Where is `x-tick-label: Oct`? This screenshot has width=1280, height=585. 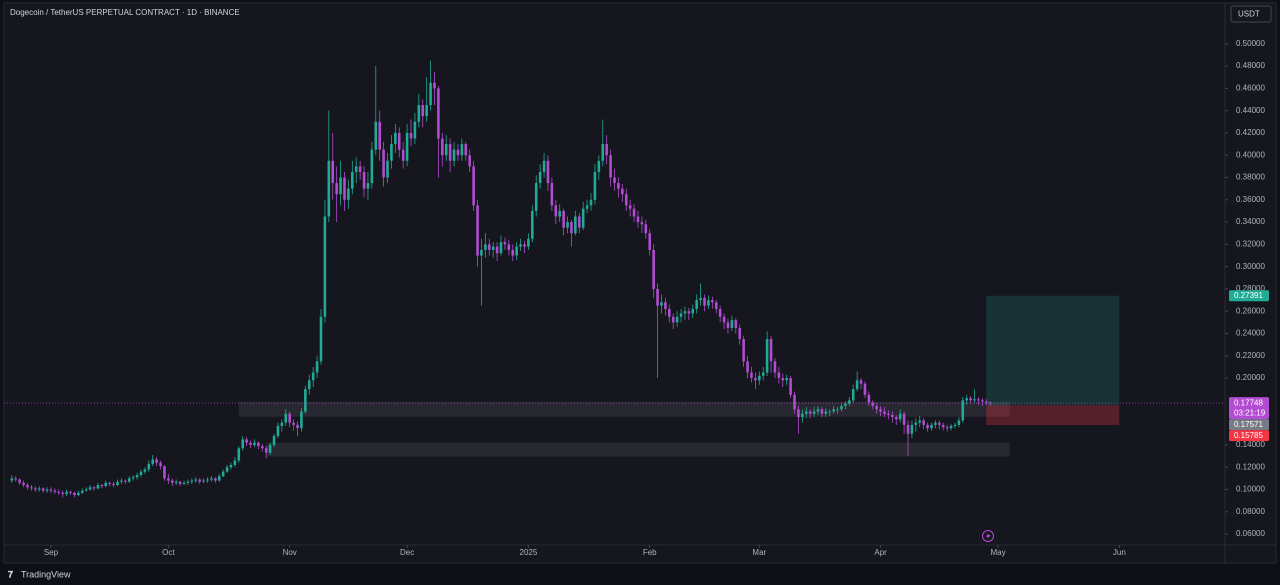
x-tick-label: Oct is located at coordinates (168, 552).